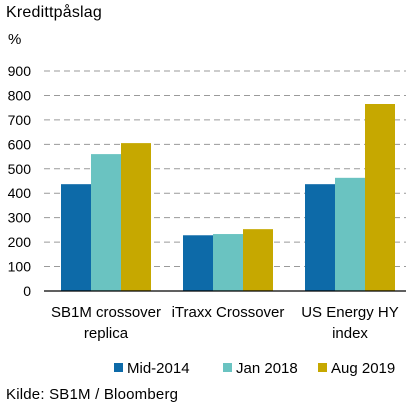 The height and width of the screenshot is (413, 412). What do you see at coordinates (158, 368) in the screenshot?
I see `legend-label: Mid-2014` at bounding box center [158, 368].